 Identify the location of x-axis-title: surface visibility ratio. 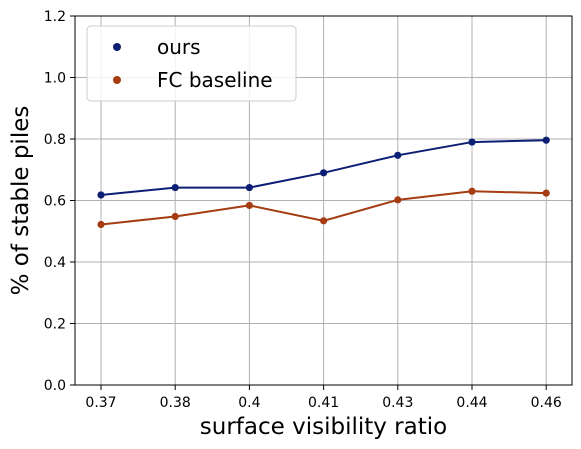
(323, 427).